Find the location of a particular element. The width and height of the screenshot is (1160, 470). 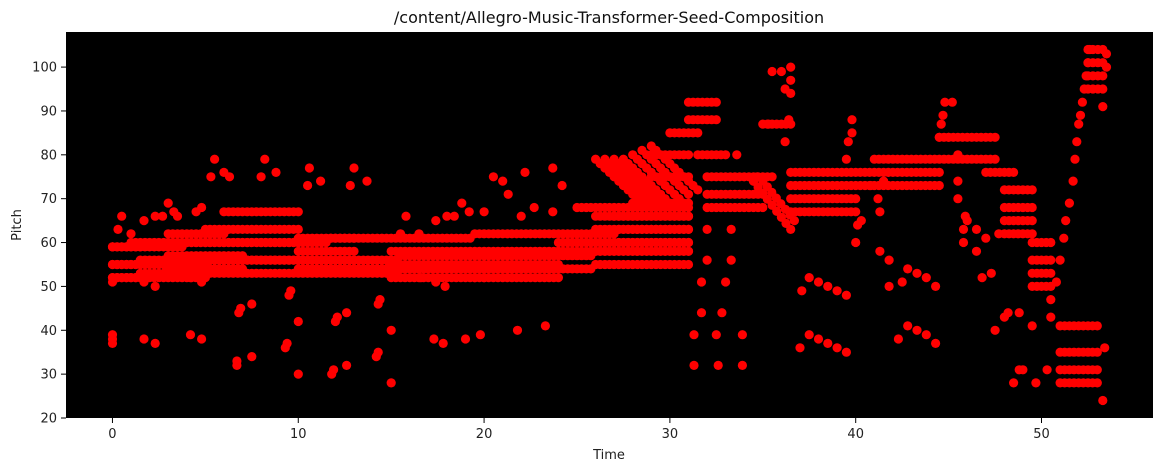

y-tick-label: 20 is located at coordinates (48, 419).